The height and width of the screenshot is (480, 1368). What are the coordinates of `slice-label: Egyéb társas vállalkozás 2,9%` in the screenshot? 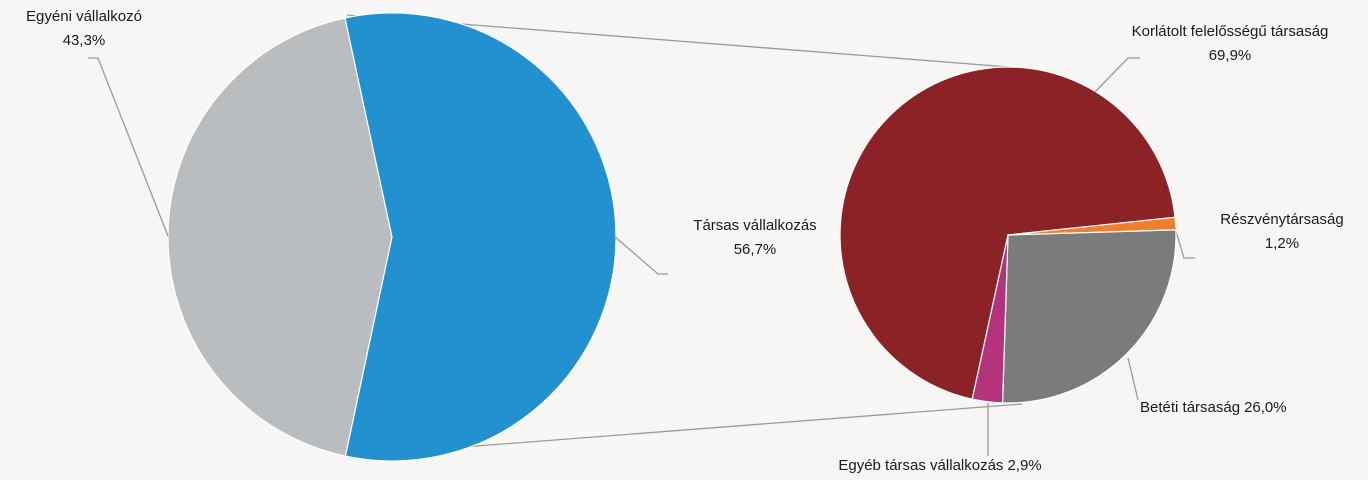 It's located at (939, 465).